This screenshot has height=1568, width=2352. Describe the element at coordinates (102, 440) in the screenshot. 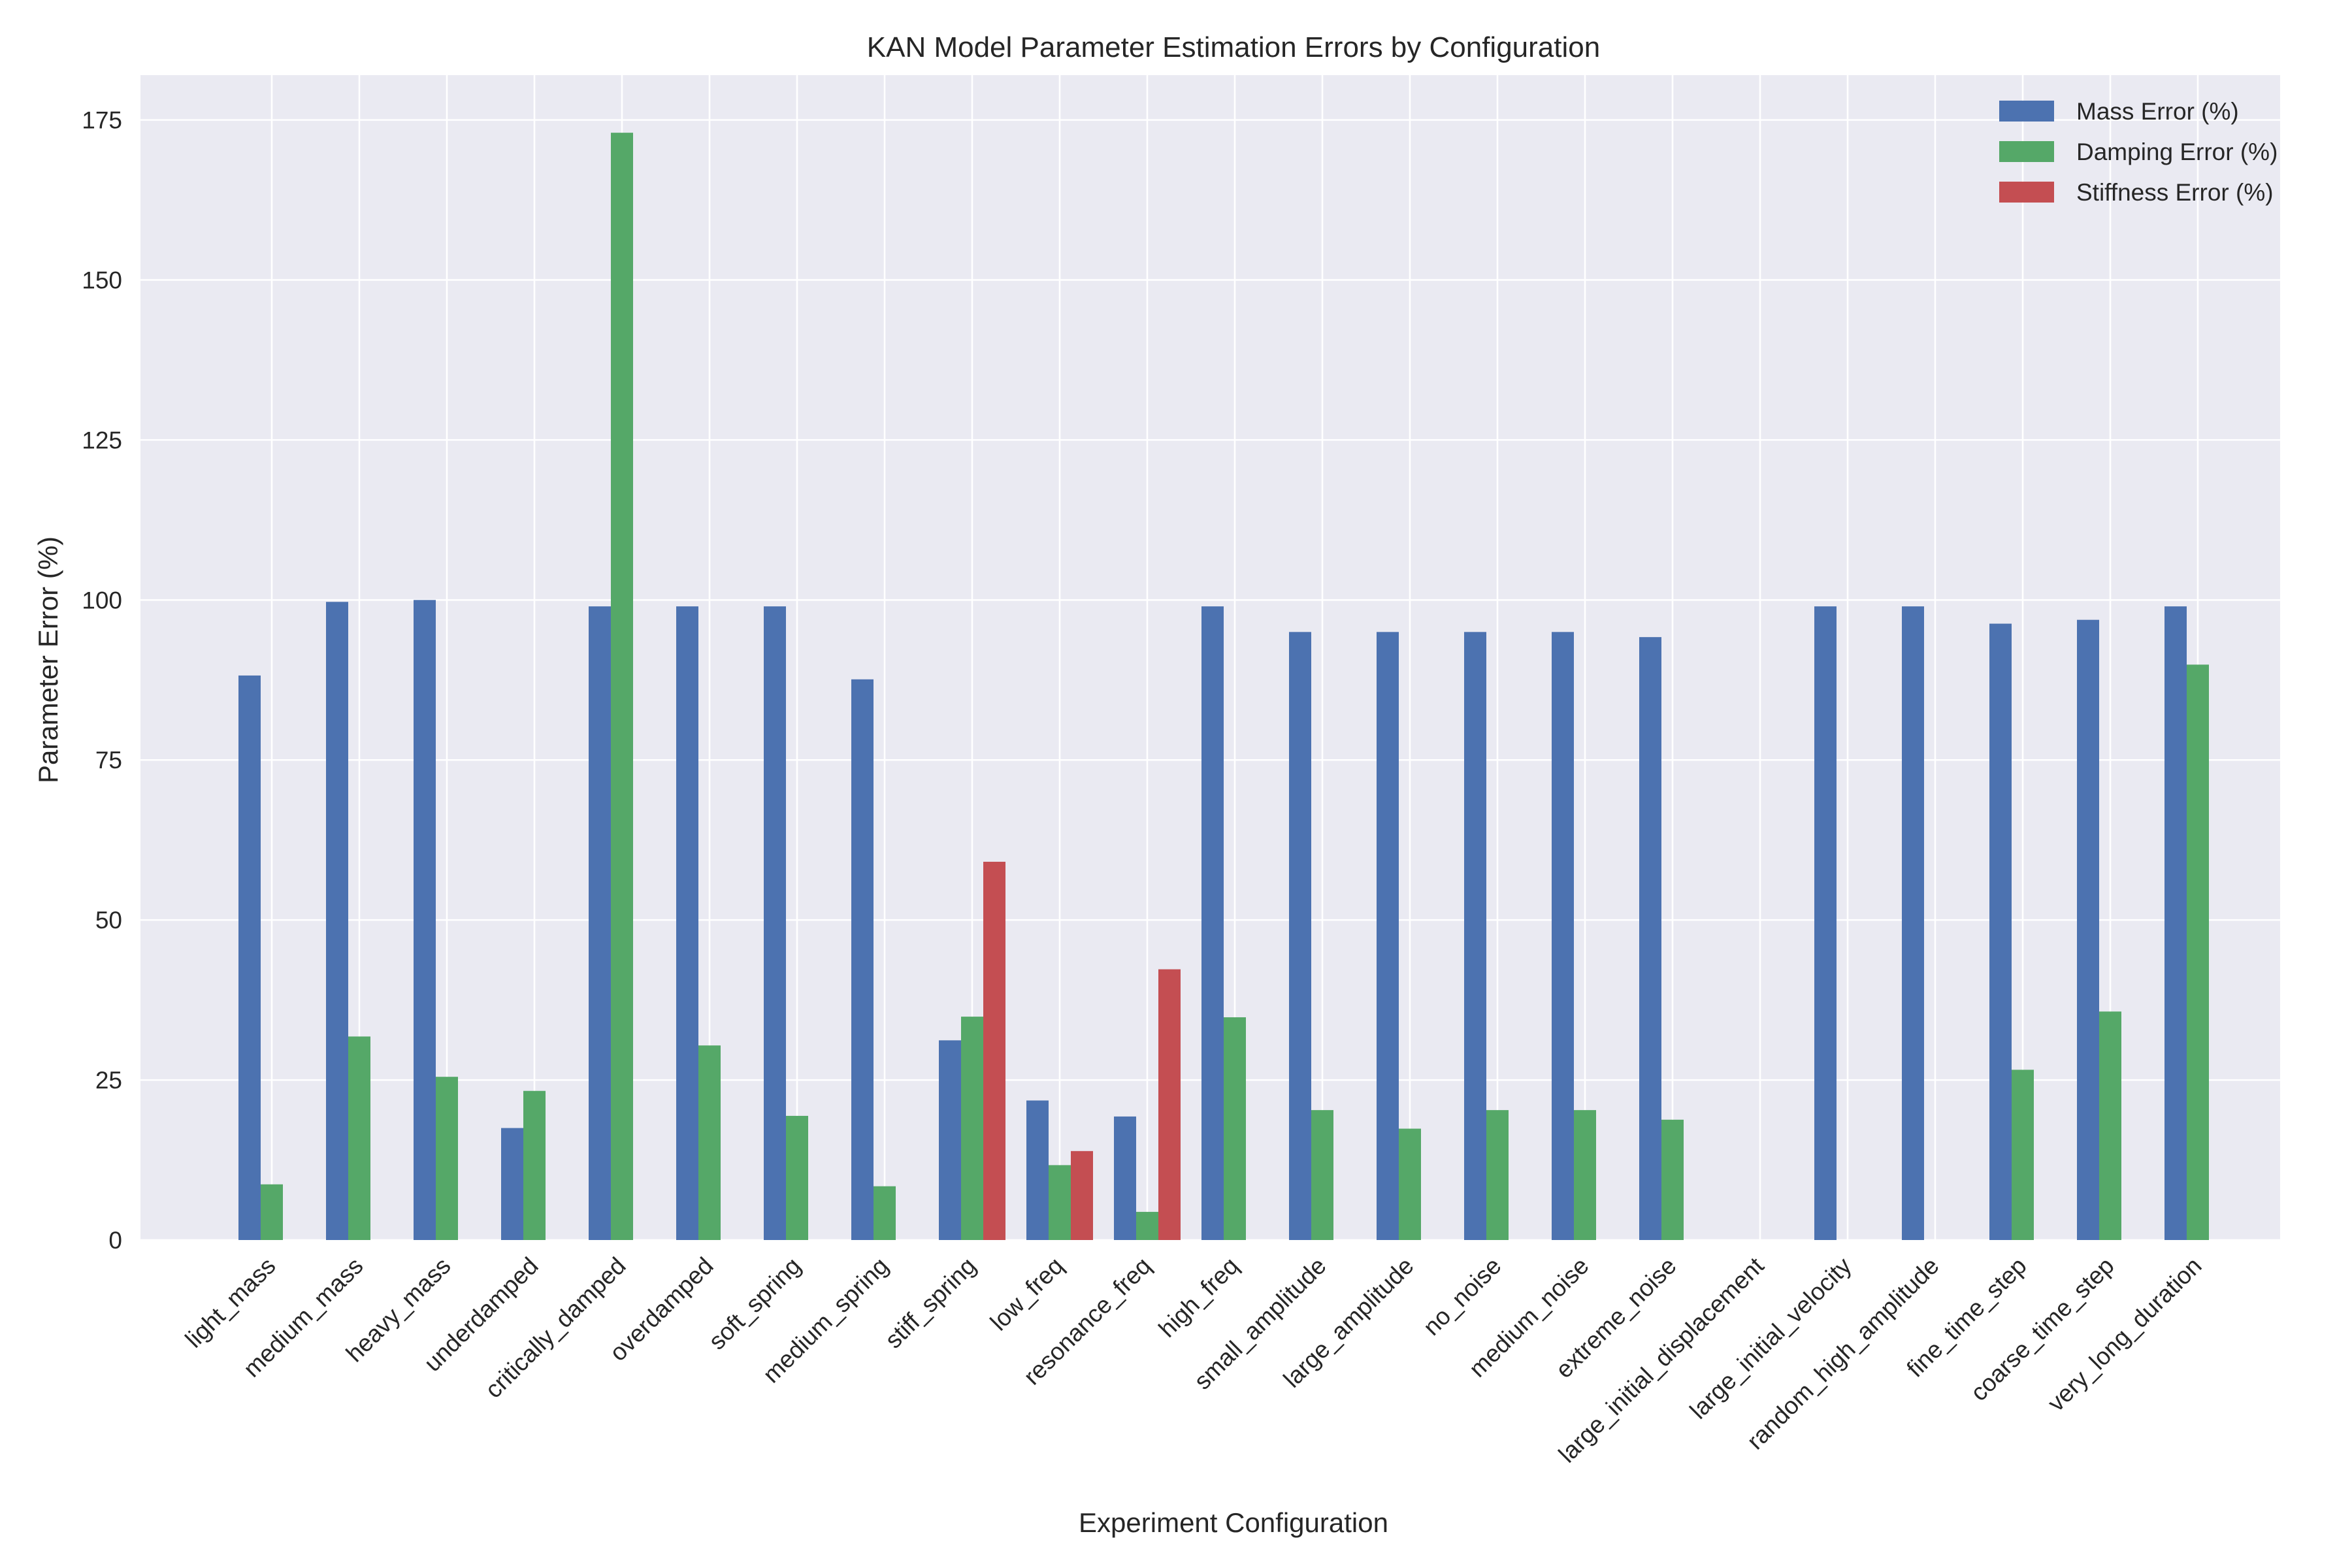

I see `y-tick-label: 125` at that location.